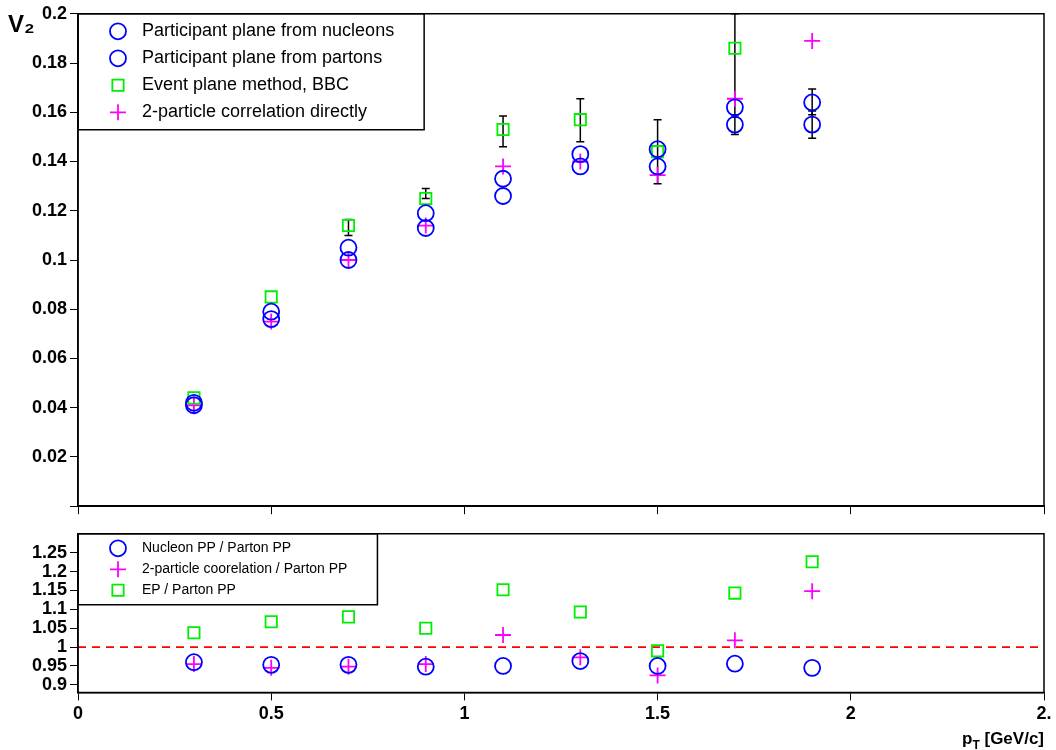 The width and height of the screenshot is (1056, 750). Describe the element at coordinates (54, 12) in the screenshot. I see `y-tick-label: 0.2` at that location.